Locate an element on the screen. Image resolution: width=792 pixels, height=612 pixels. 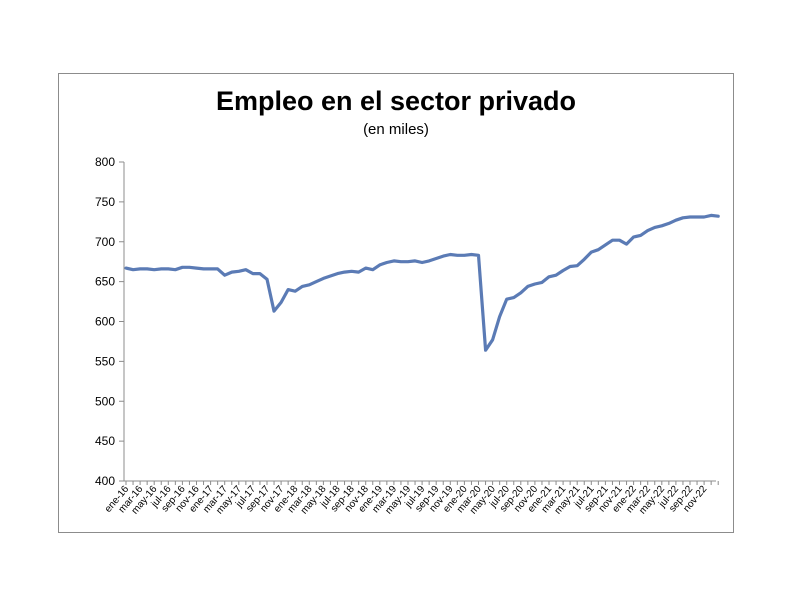
y-tick-label: 700 is located at coordinates (105, 242).